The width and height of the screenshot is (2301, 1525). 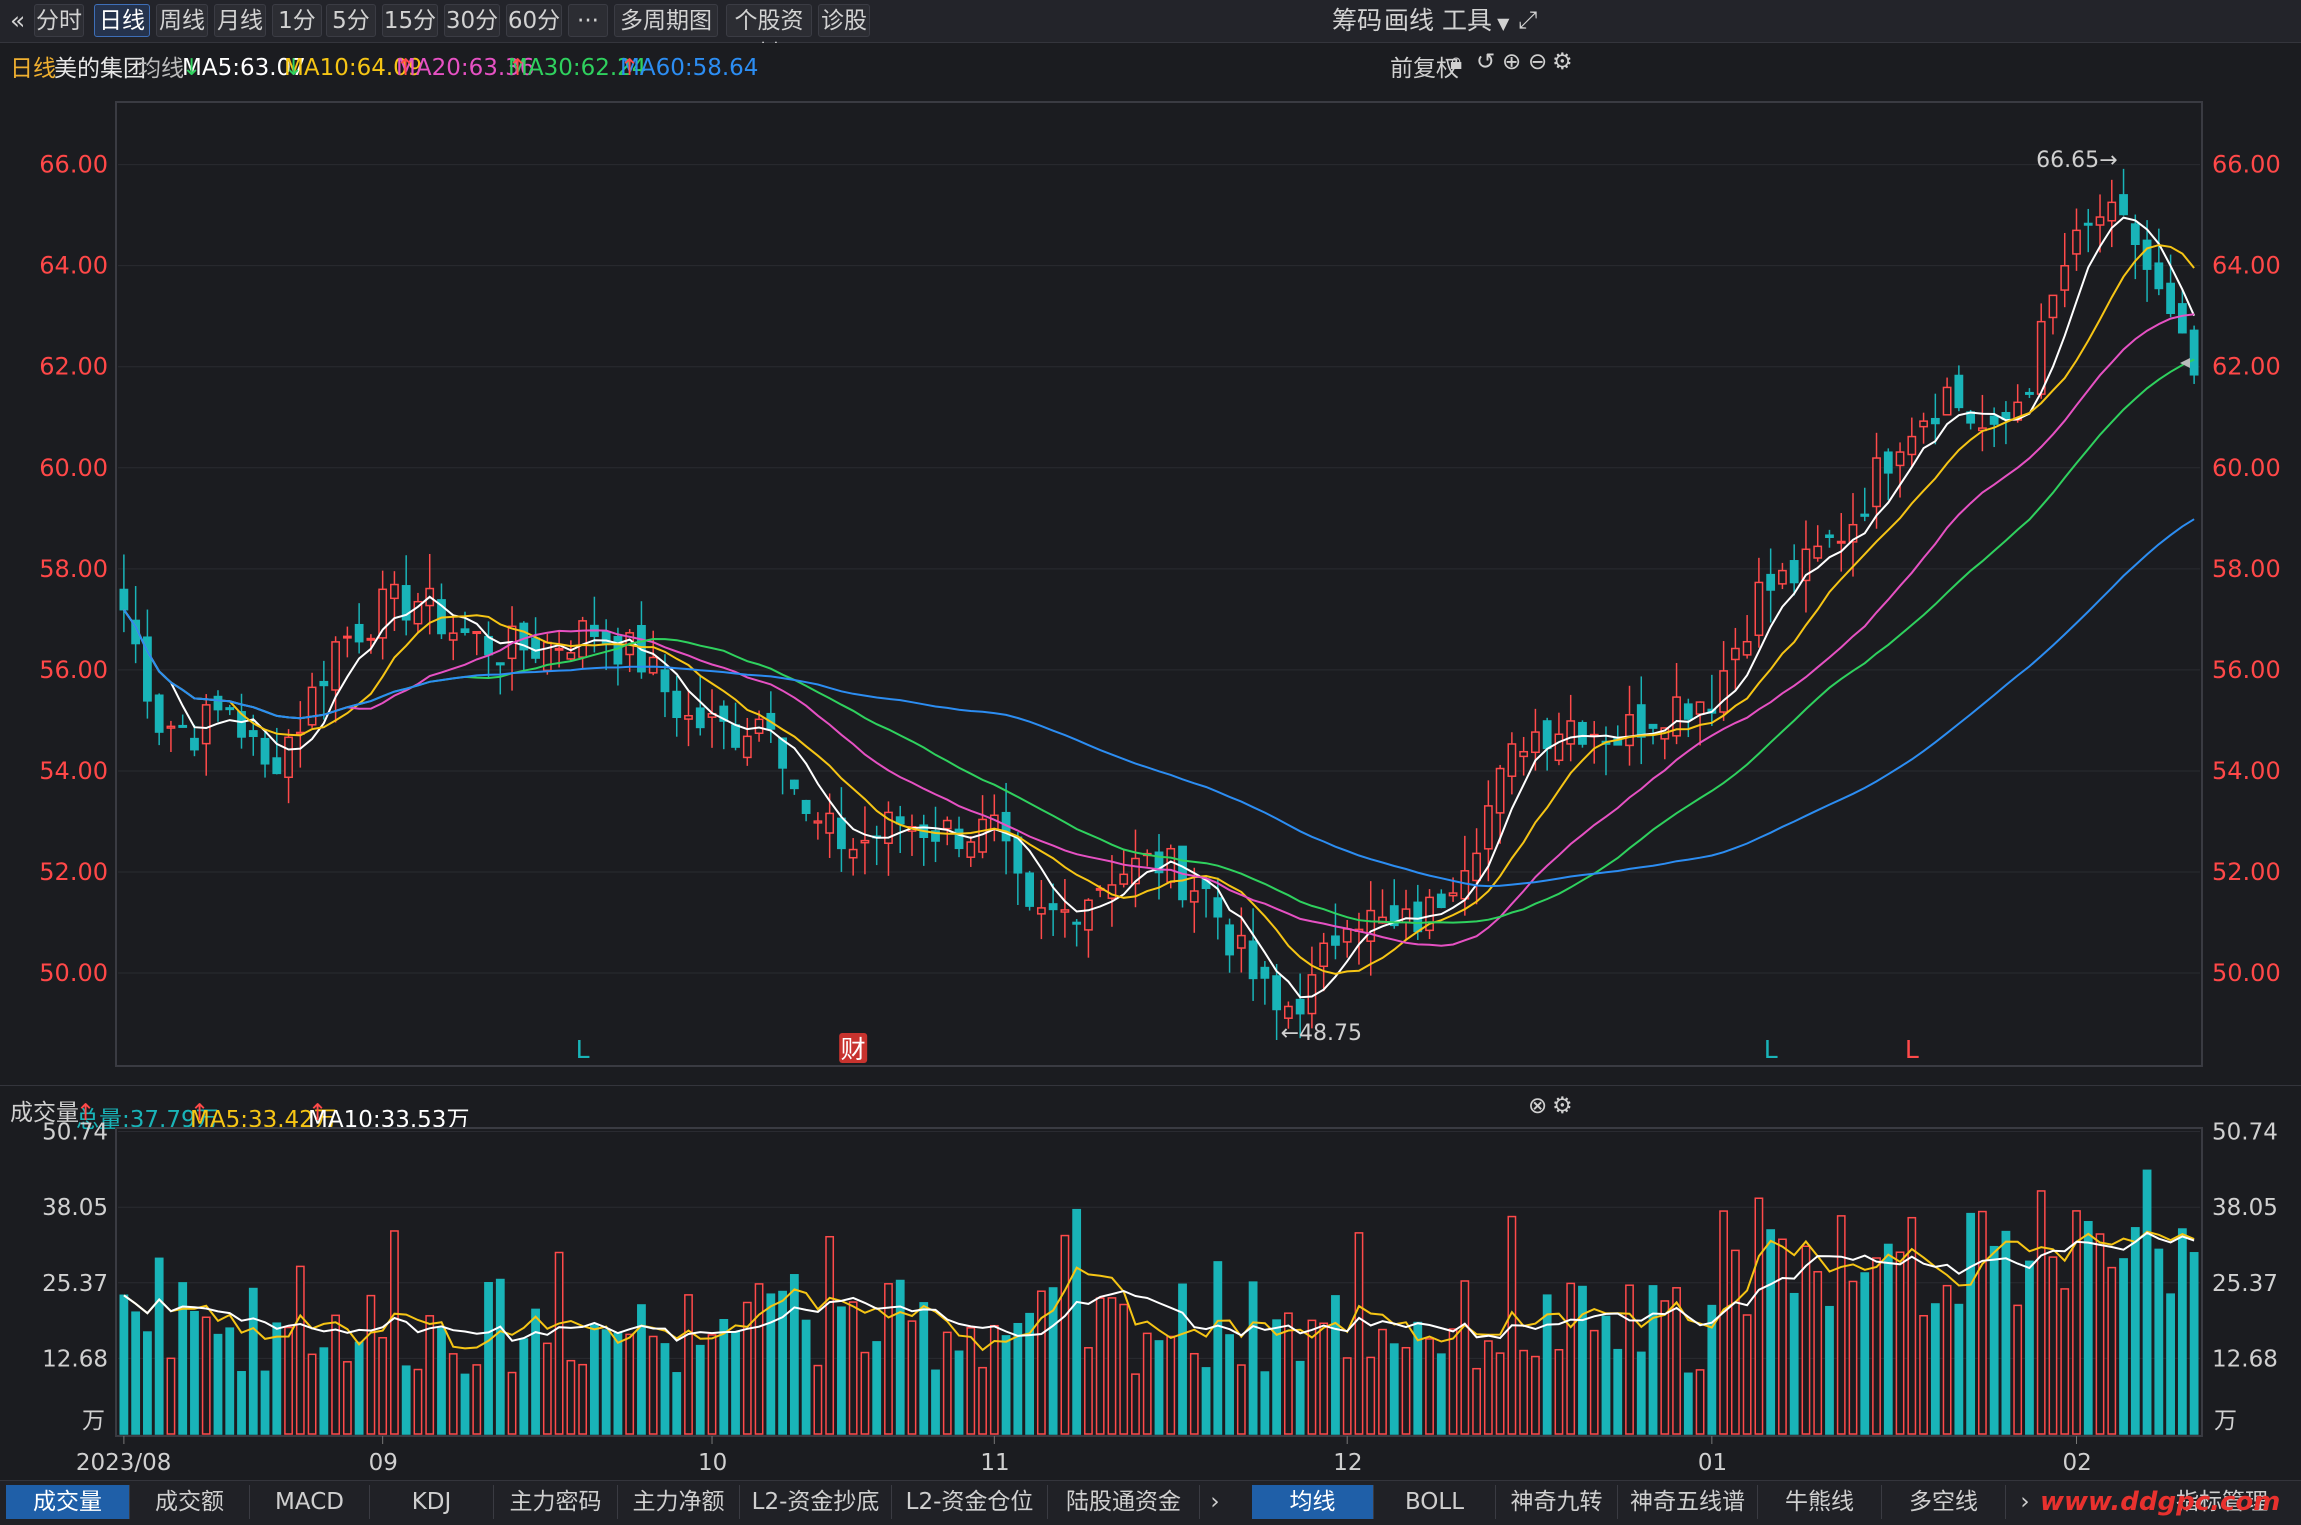 What do you see at coordinates (1475, 20) in the screenshot?
I see `tools-button: 工具 ▼` at bounding box center [1475, 20].